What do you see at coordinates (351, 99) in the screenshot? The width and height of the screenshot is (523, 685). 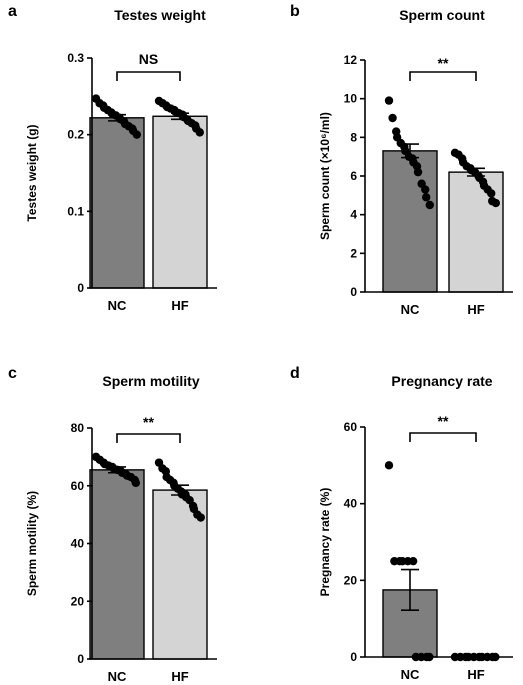 I see `y-tick-label: 10` at bounding box center [351, 99].